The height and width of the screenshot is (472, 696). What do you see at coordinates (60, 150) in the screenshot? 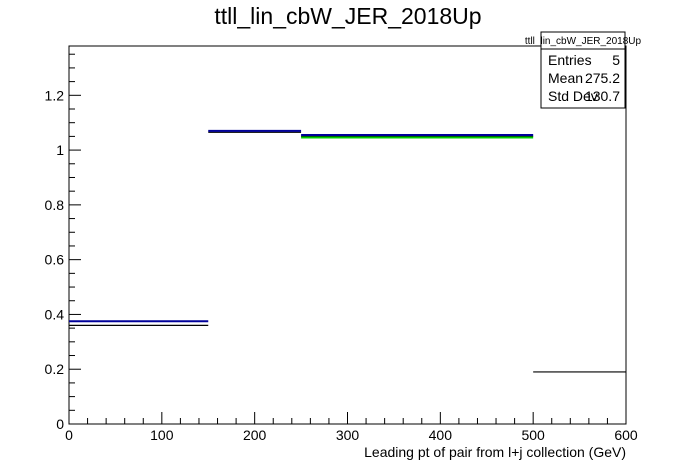
I see `y-tick-label: 1` at bounding box center [60, 150].